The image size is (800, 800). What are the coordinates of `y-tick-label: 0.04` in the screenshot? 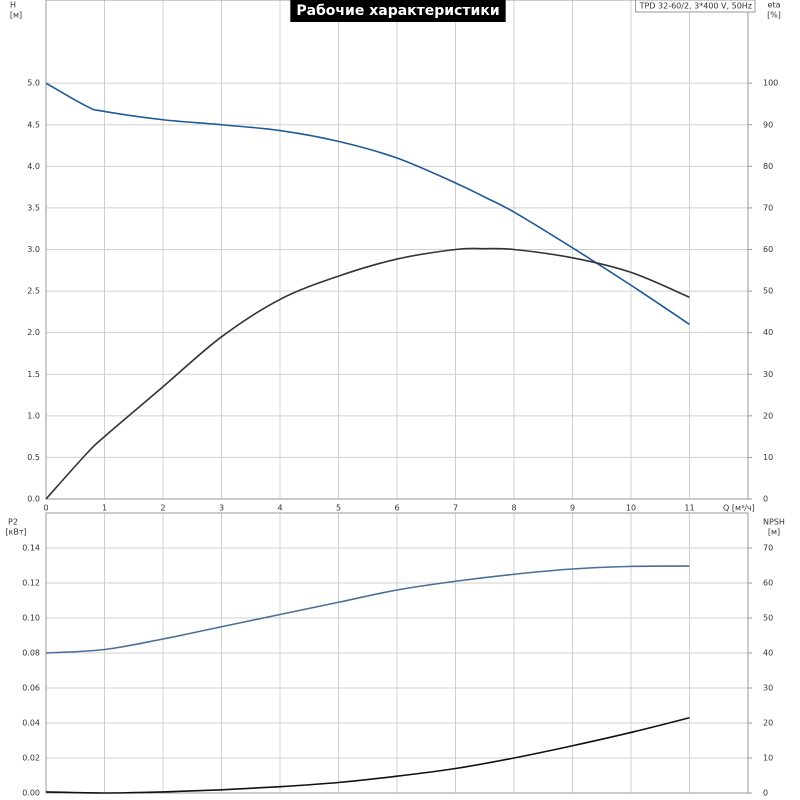 It's located at (31, 723).